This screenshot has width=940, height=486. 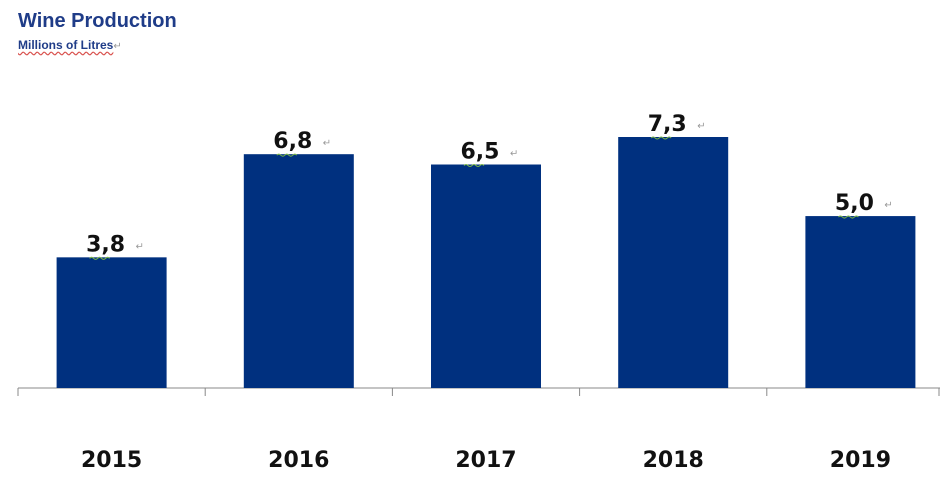 What do you see at coordinates (298, 460) in the screenshot?
I see `x-tick-label: 2016` at bounding box center [298, 460].